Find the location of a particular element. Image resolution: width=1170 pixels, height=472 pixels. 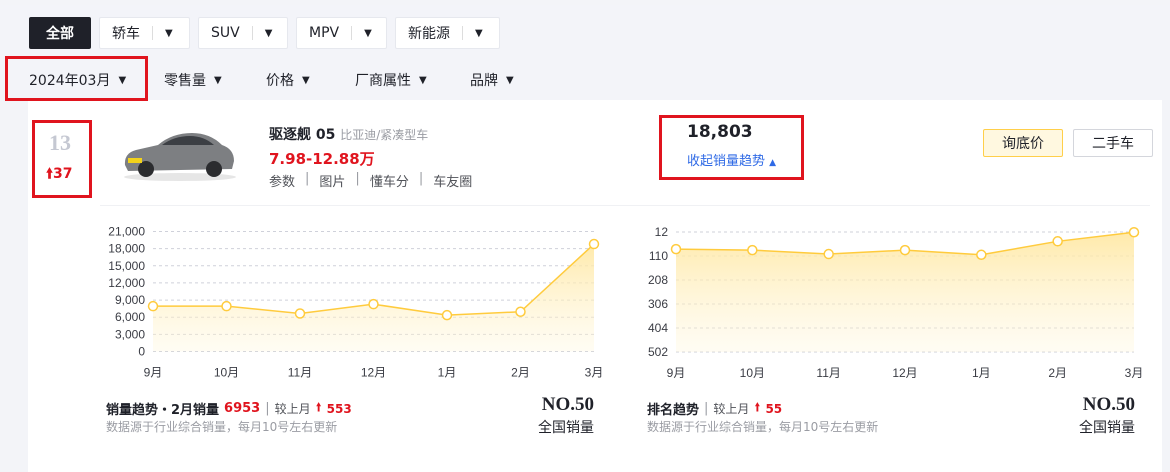

car-brand-type: 比亚迪/紧凑型车 is located at coordinates (384, 135).